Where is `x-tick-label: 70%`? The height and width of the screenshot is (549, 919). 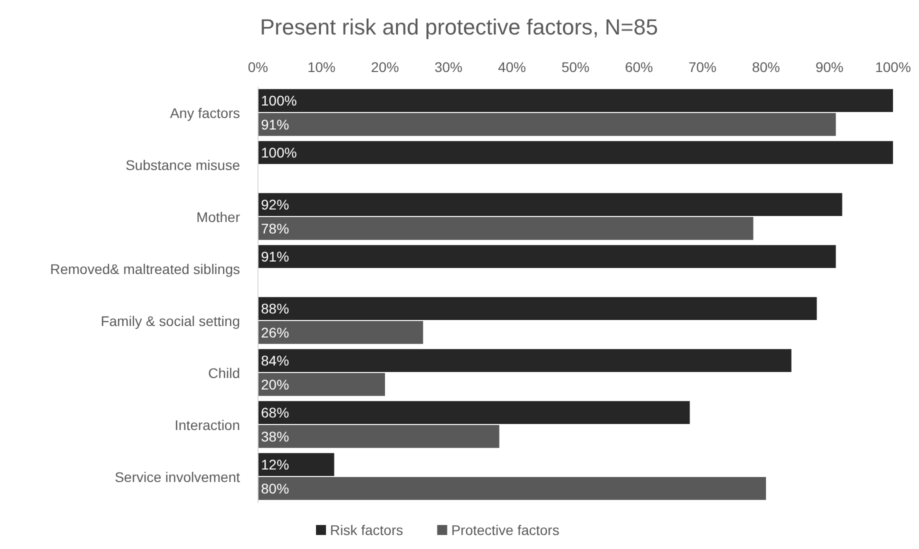 x-tick-label: 70% is located at coordinates (702, 66).